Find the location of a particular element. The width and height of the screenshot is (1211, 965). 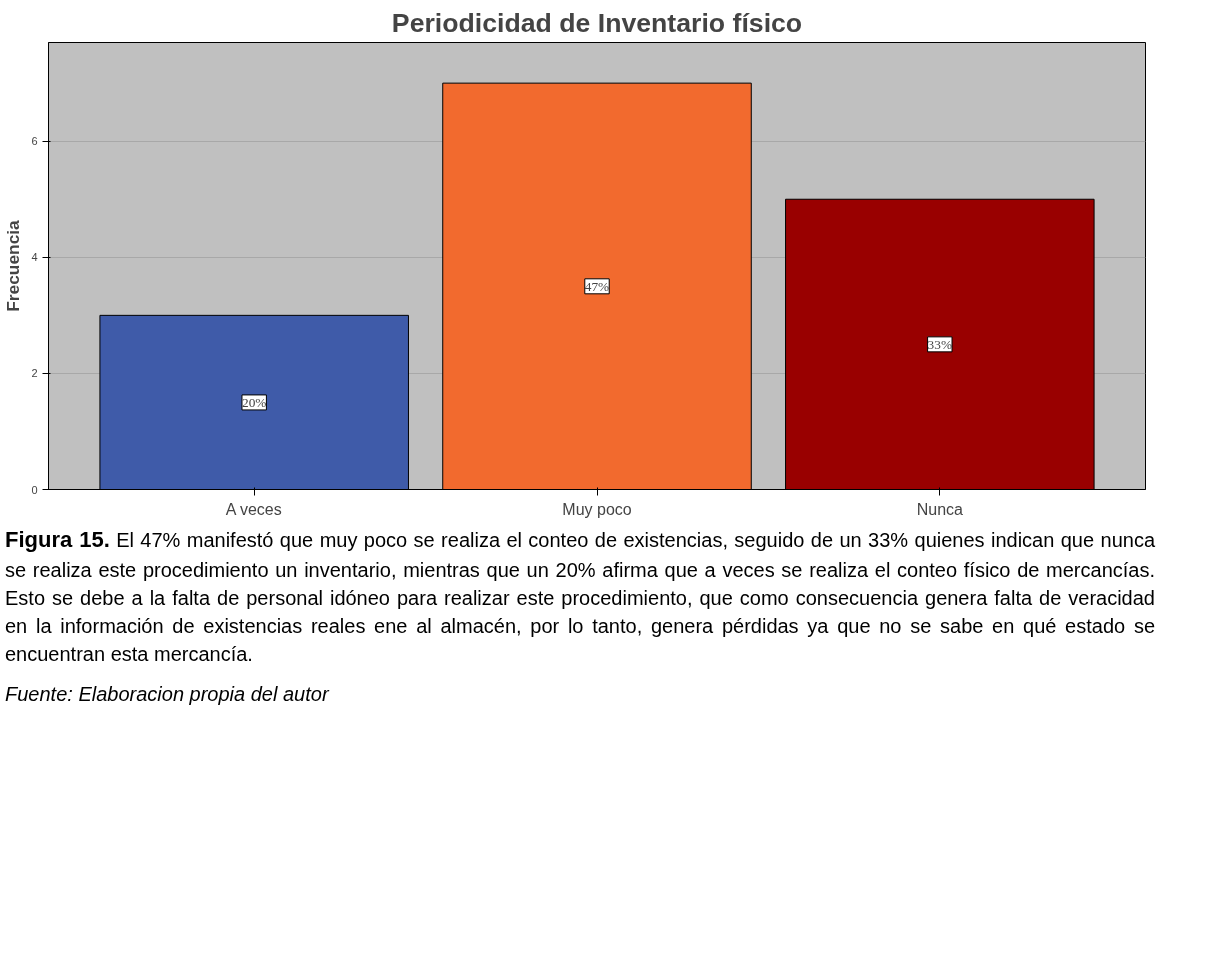

y-axis-title: Frecuencia is located at coordinates (13, 265).